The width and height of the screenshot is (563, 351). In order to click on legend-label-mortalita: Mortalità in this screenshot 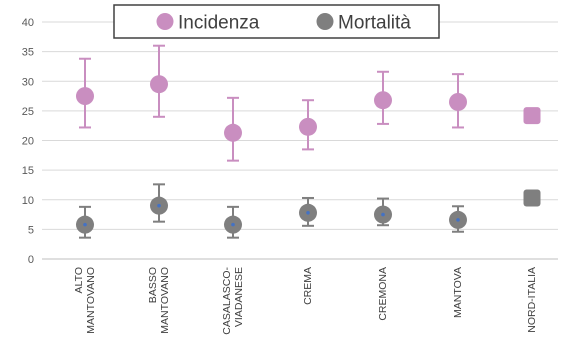, I will do `click(374, 23)`.